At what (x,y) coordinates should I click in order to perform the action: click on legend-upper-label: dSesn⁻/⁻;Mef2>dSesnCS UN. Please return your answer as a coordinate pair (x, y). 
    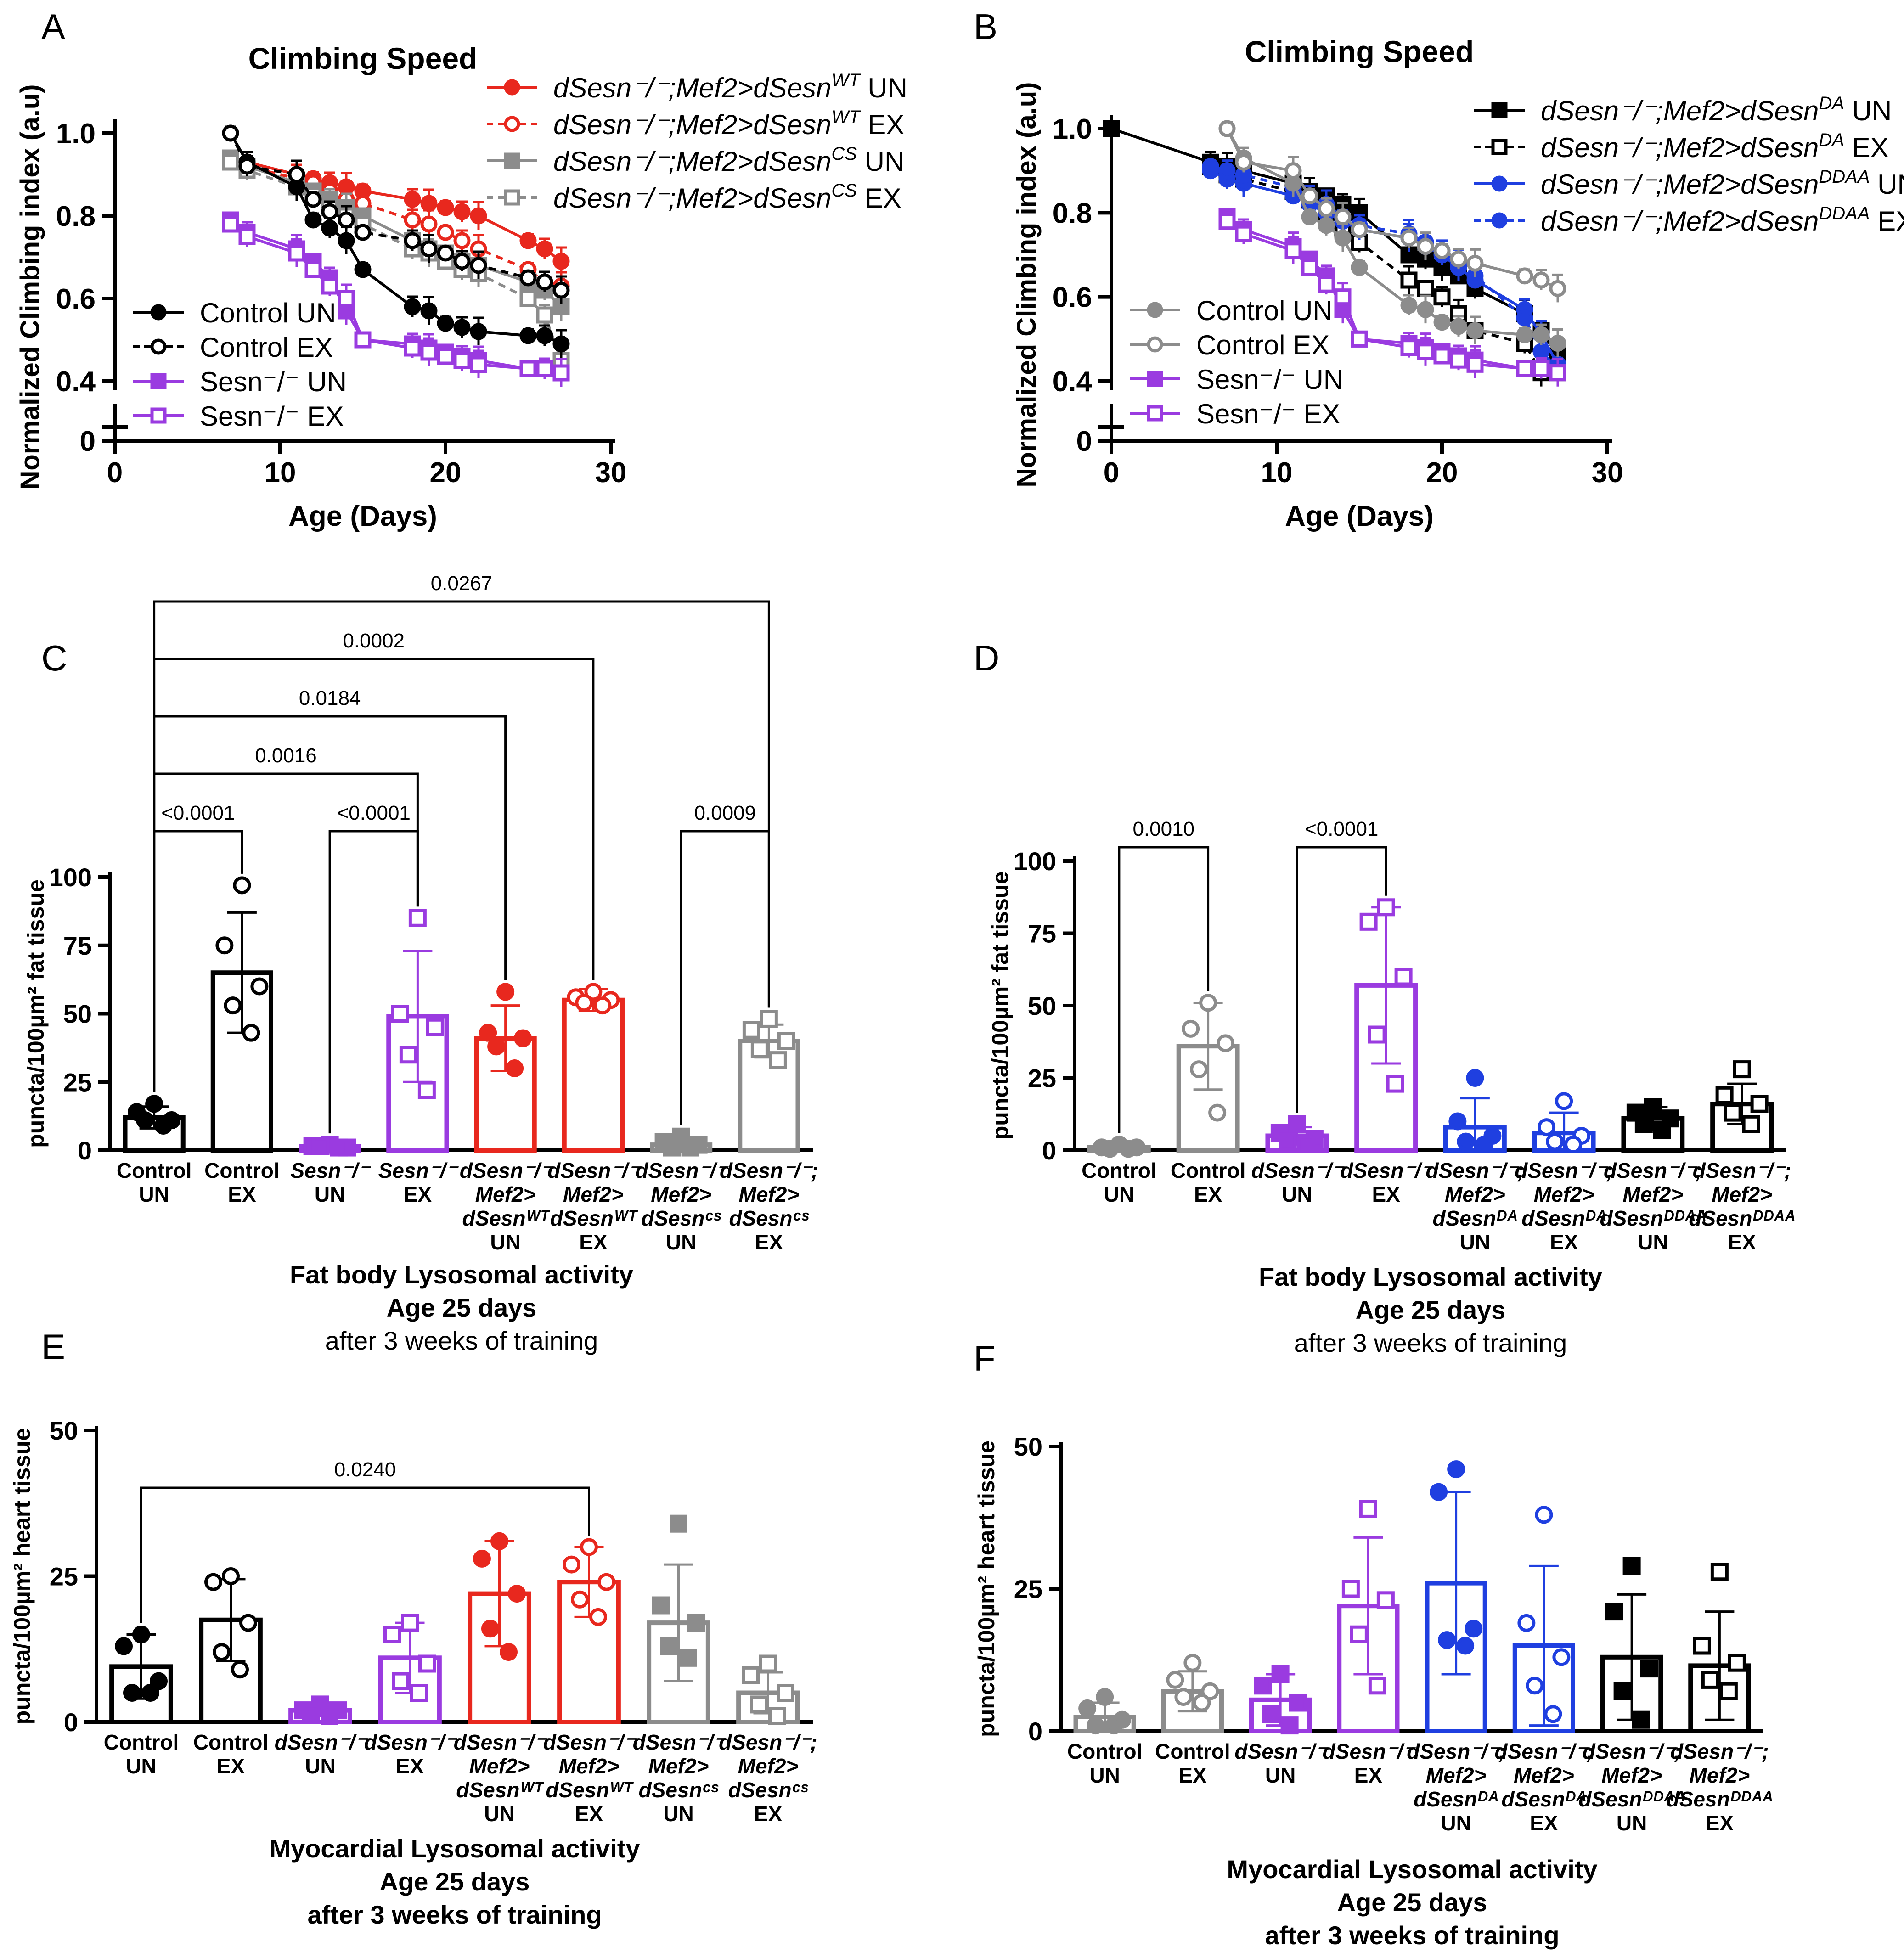
    Looking at the image, I should click on (728, 160).